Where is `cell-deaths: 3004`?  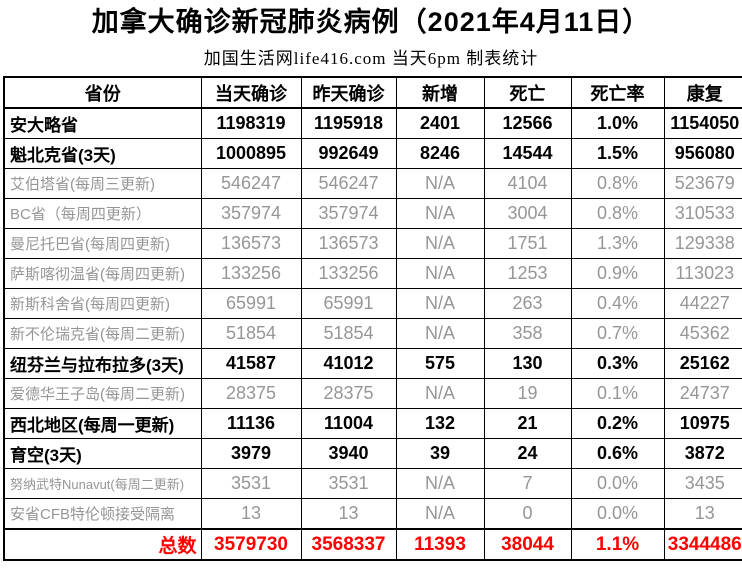 cell-deaths: 3004 is located at coordinates (527, 213).